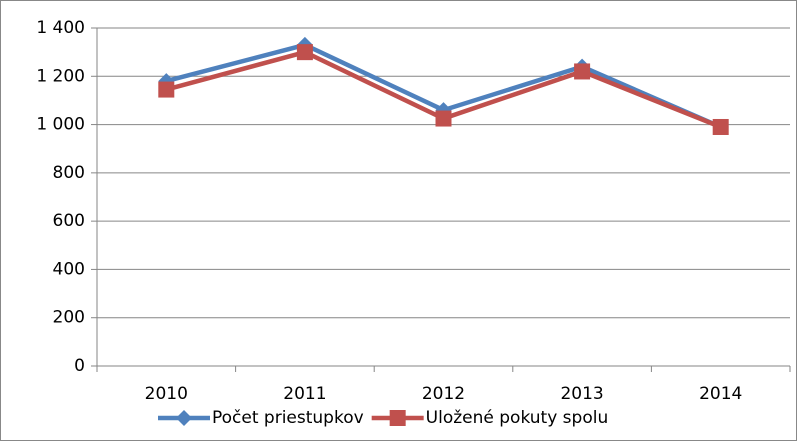  What do you see at coordinates (69, 173) in the screenshot?
I see `y-tick-label: 800` at bounding box center [69, 173].